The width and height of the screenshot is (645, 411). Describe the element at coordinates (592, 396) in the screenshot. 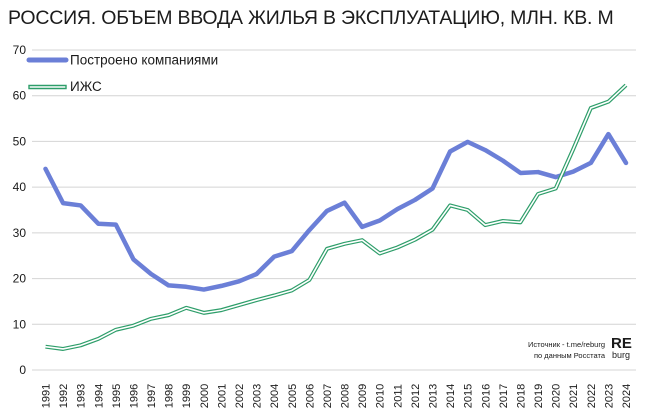

I see `x-tick-label: 2022` at that location.